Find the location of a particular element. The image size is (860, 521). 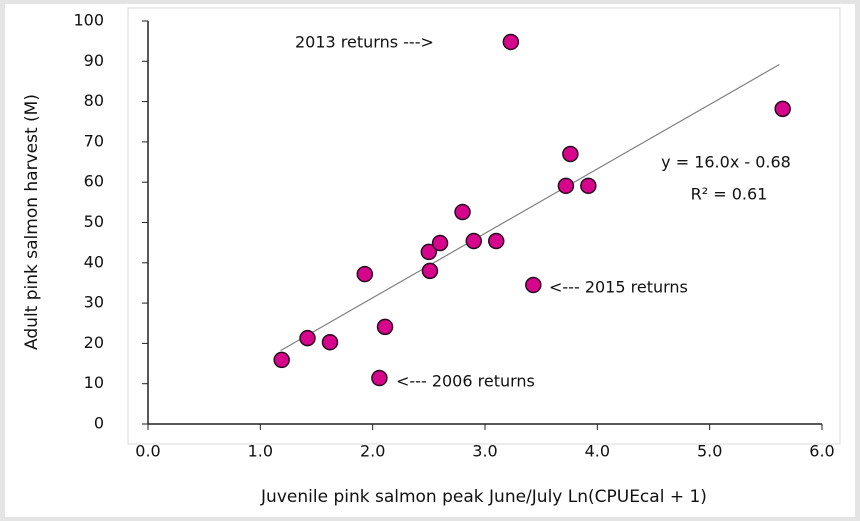

y-tick-label: 70 is located at coordinates (94, 140).